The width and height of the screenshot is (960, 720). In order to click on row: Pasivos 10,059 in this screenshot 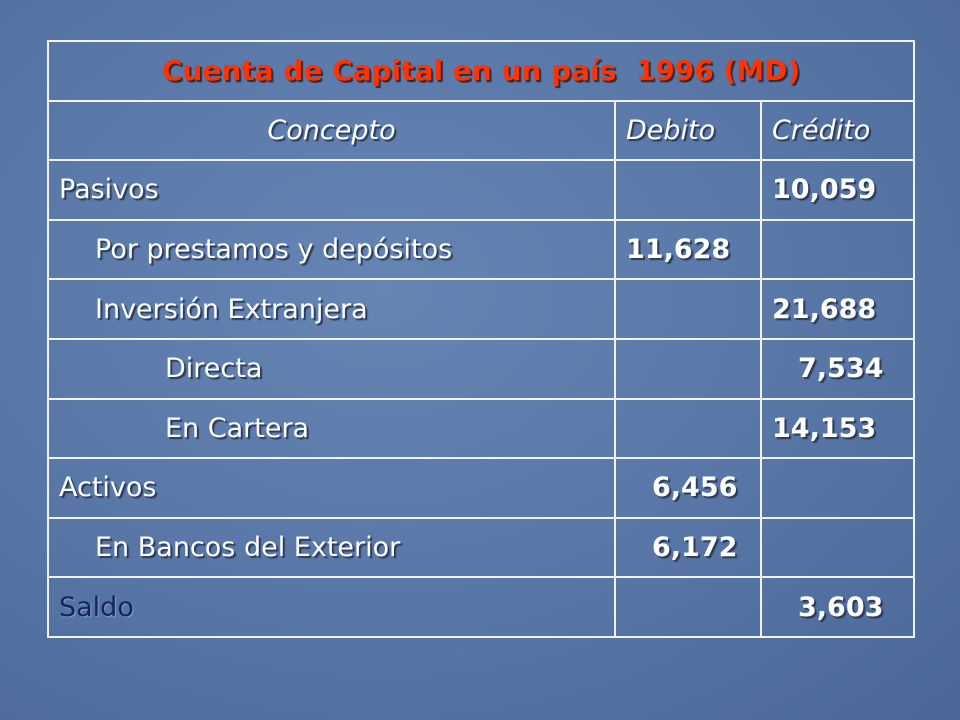, I will do `click(481, 190)`.